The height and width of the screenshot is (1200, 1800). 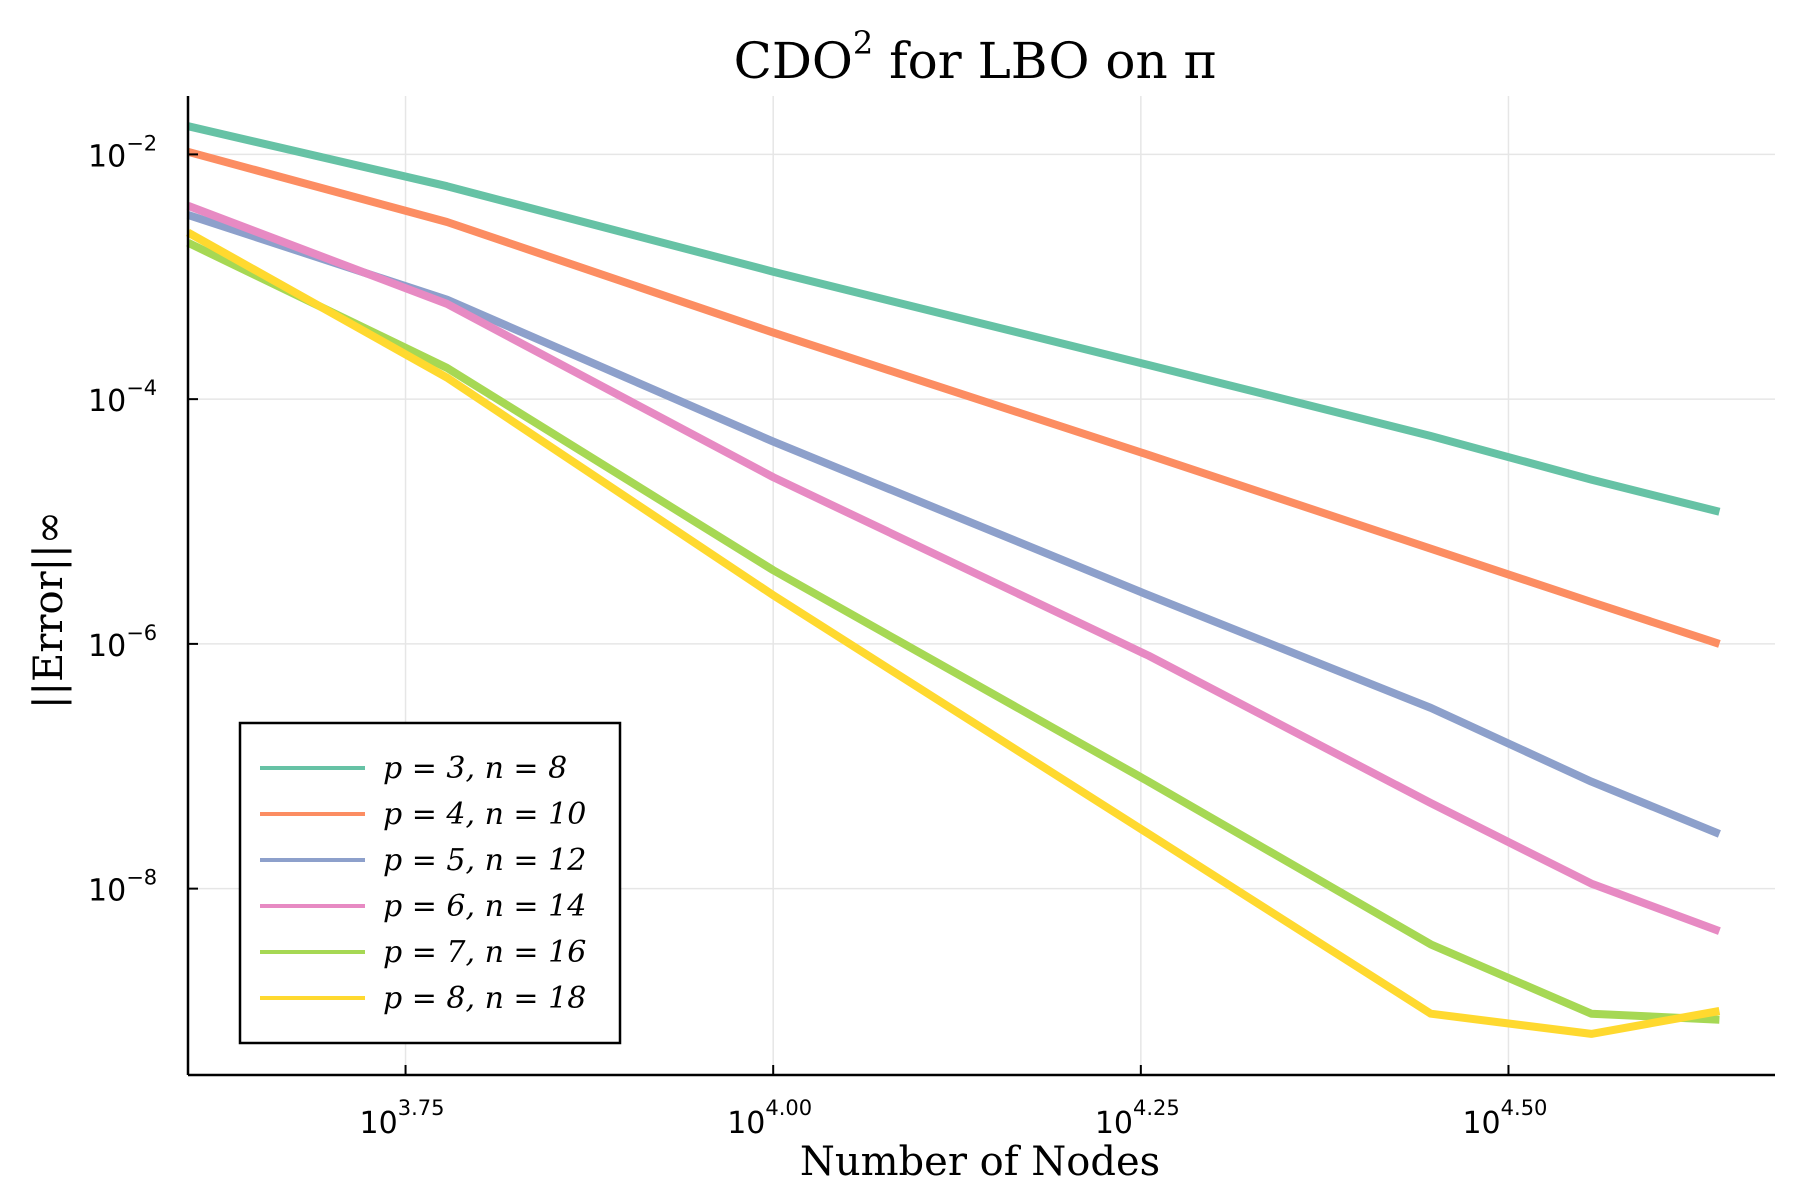 What do you see at coordinates (484, 814) in the screenshot?
I see `legend-label: p = 4, n = 10` at bounding box center [484, 814].